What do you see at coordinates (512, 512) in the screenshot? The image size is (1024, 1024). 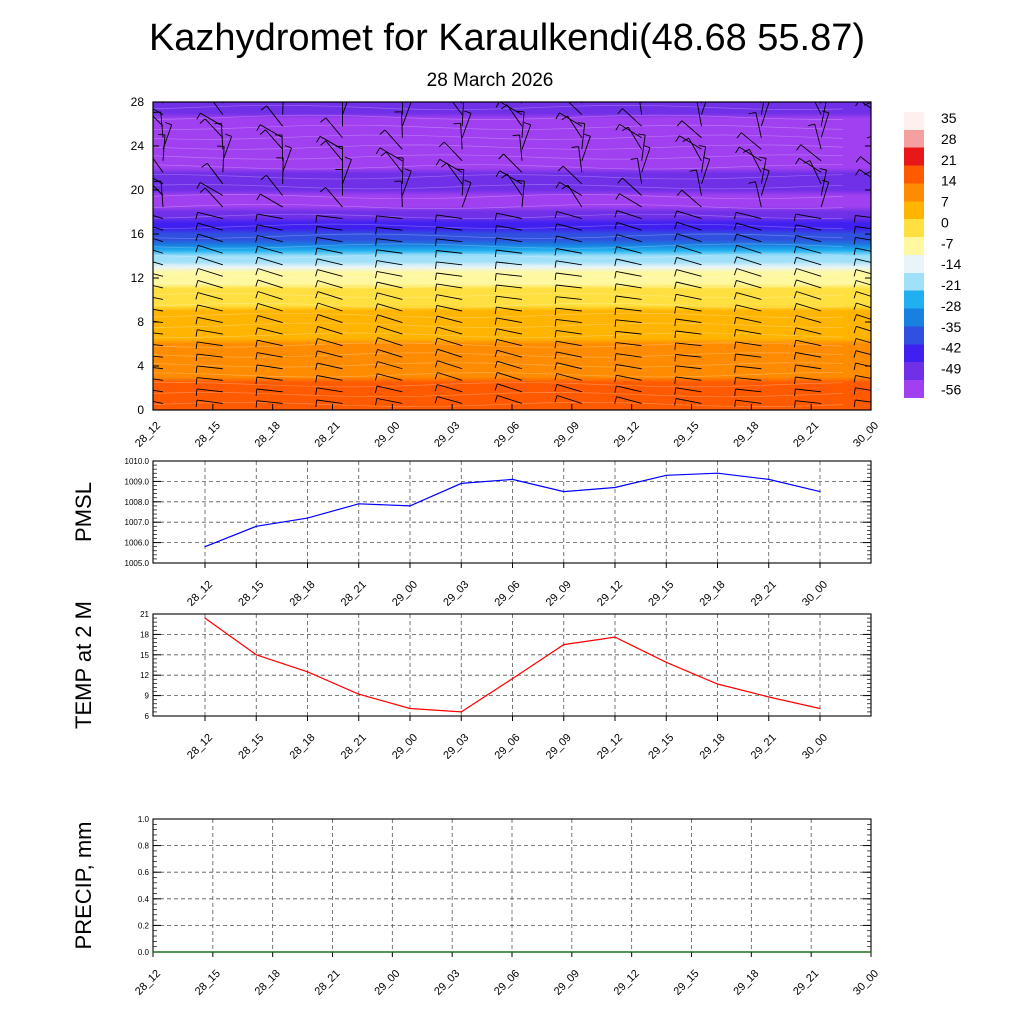 I see `panel-frame` at bounding box center [512, 512].